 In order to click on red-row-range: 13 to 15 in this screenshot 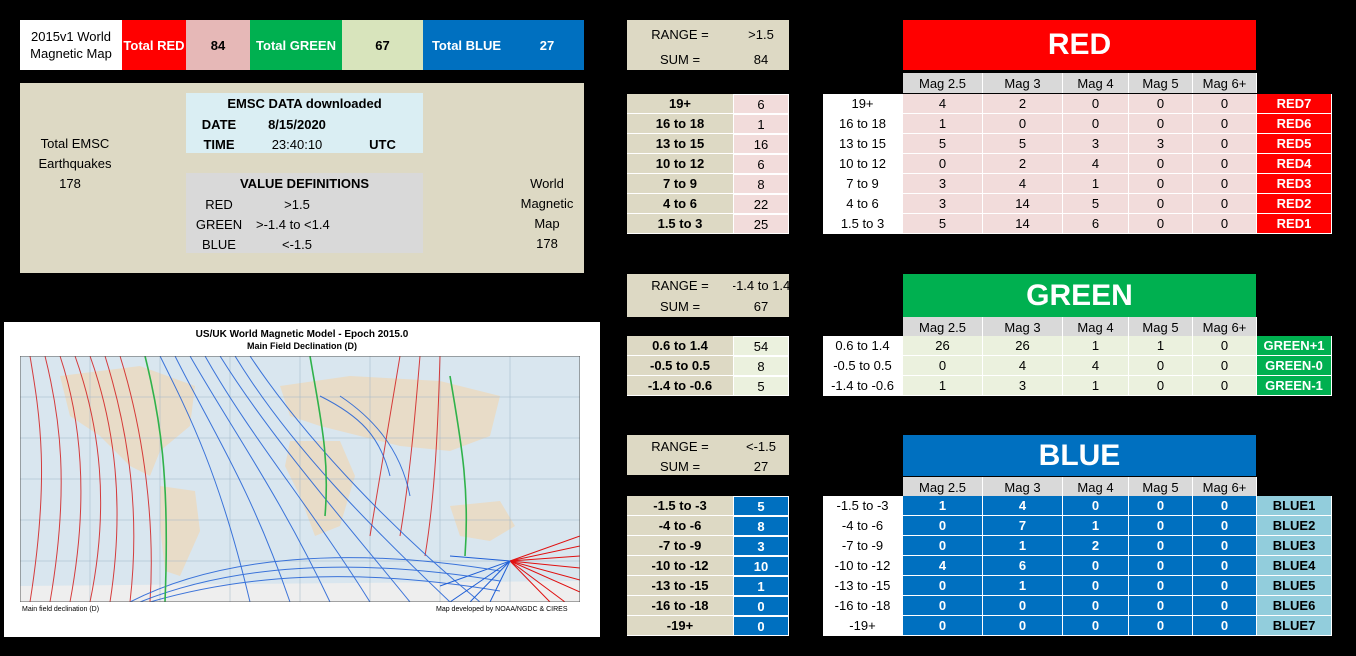, I will do `click(863, 144)`.